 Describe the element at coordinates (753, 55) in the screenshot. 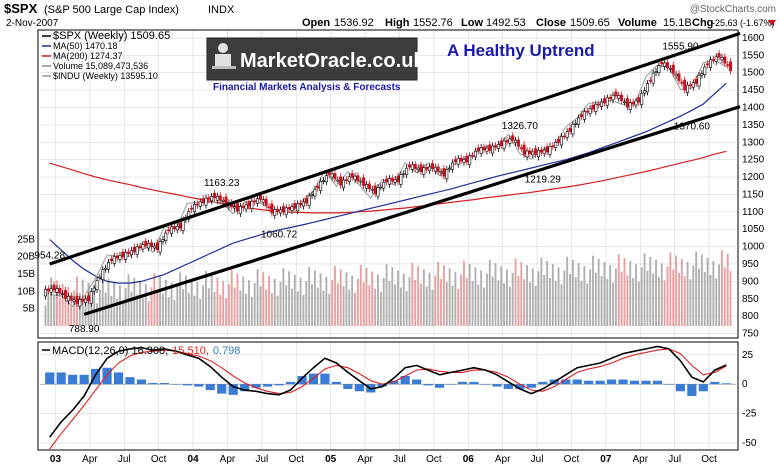

I see `price-tick-label: 1550` at that location.